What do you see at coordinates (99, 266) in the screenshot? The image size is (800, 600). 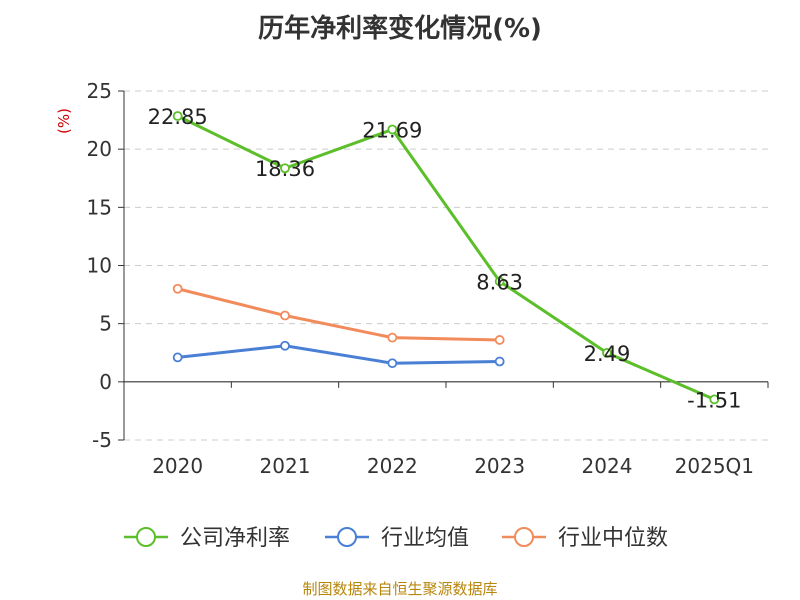 I see `y-tick-label: 10` at bounding box center [99, 266].